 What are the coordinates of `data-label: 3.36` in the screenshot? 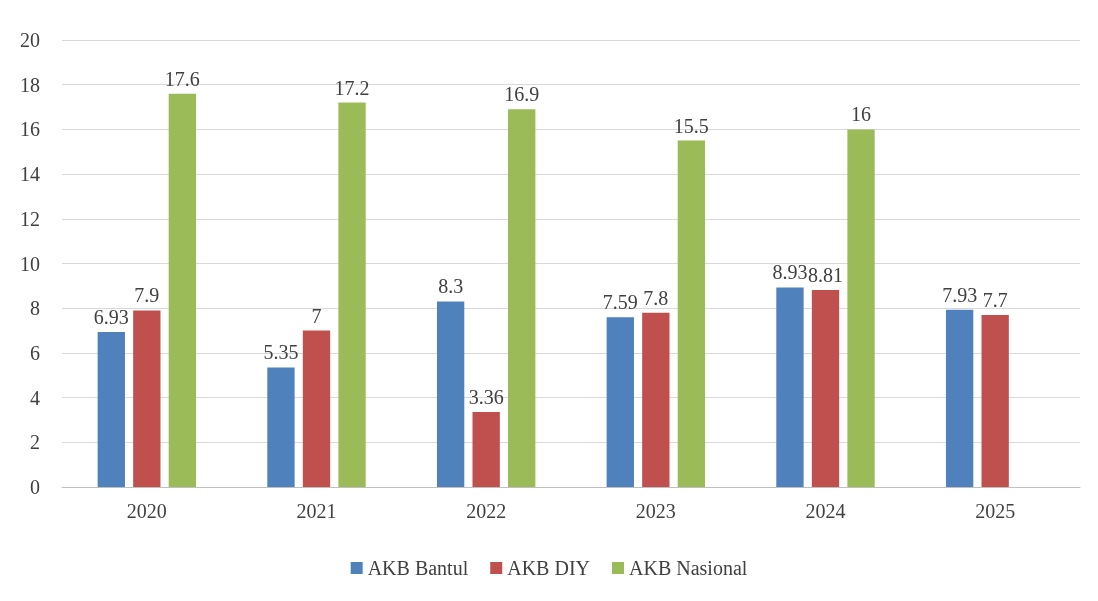 It's located at (486, 396).